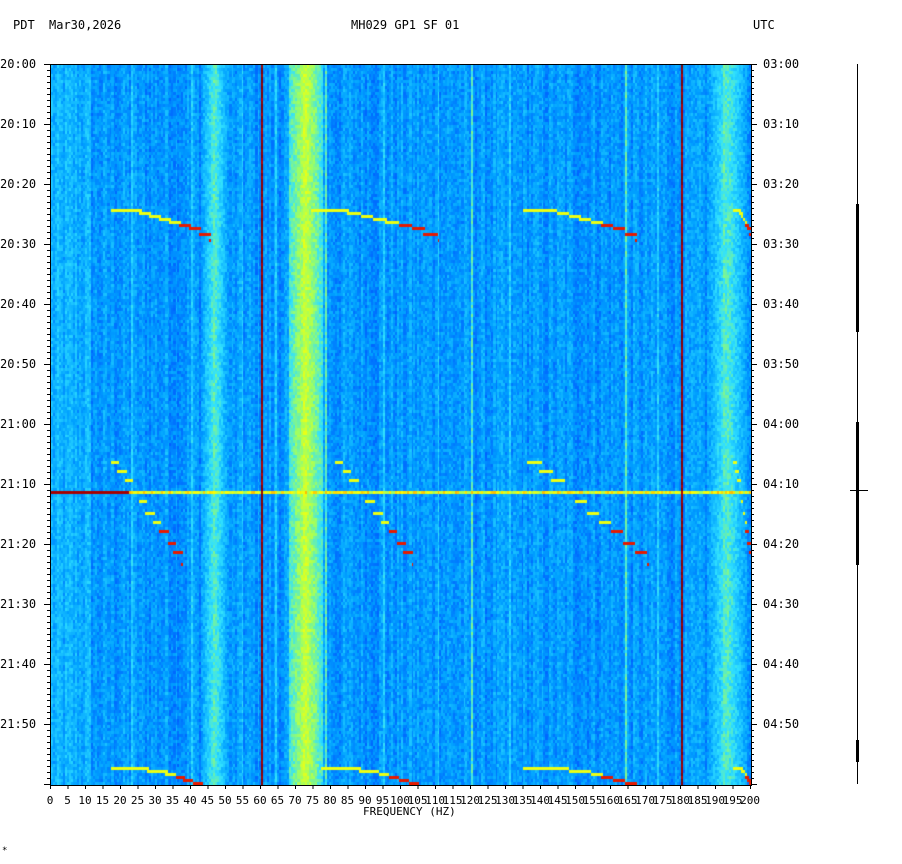  Describe the element at coordinates (781, 664) in the screenshot. I see `y-tick-label-right: 04:40` at that location.